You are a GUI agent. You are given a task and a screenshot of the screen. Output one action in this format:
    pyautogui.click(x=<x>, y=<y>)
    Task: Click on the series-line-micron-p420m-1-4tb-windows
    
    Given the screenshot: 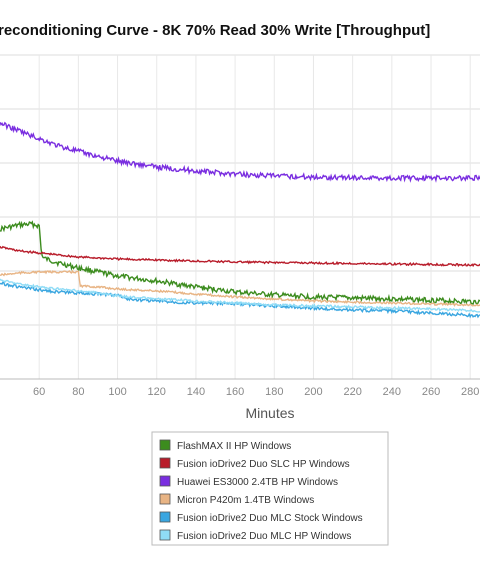 What is the action you would take?
    pyautogui.click(x=240, y=288)
    